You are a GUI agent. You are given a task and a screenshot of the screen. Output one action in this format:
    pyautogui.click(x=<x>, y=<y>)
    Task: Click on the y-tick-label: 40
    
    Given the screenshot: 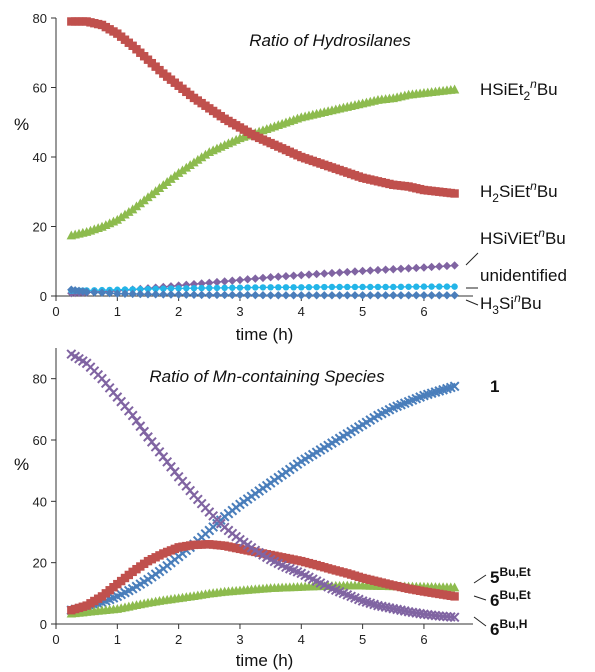 What is the action you would take?
    pyautogui.click(x=40, y=157)
    